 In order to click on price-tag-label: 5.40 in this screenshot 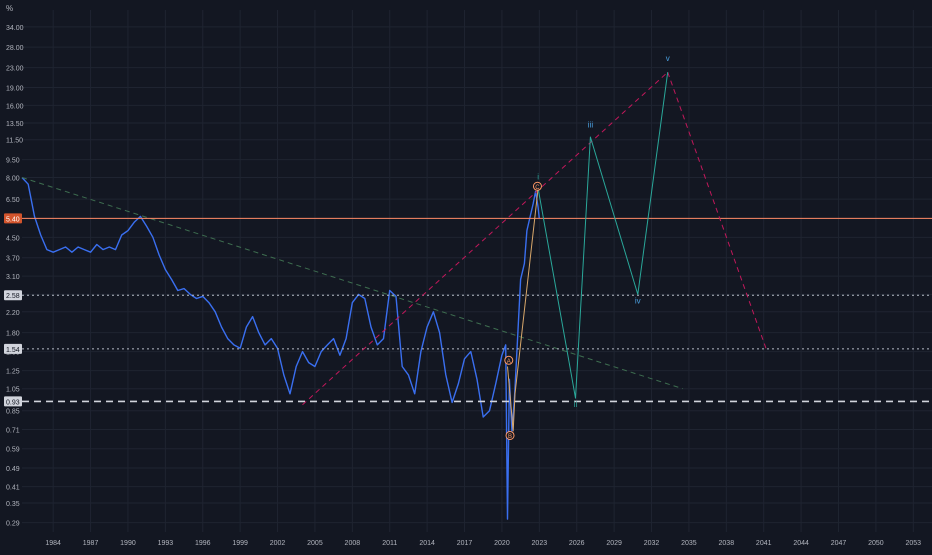, I will do `click(13, 219)`.